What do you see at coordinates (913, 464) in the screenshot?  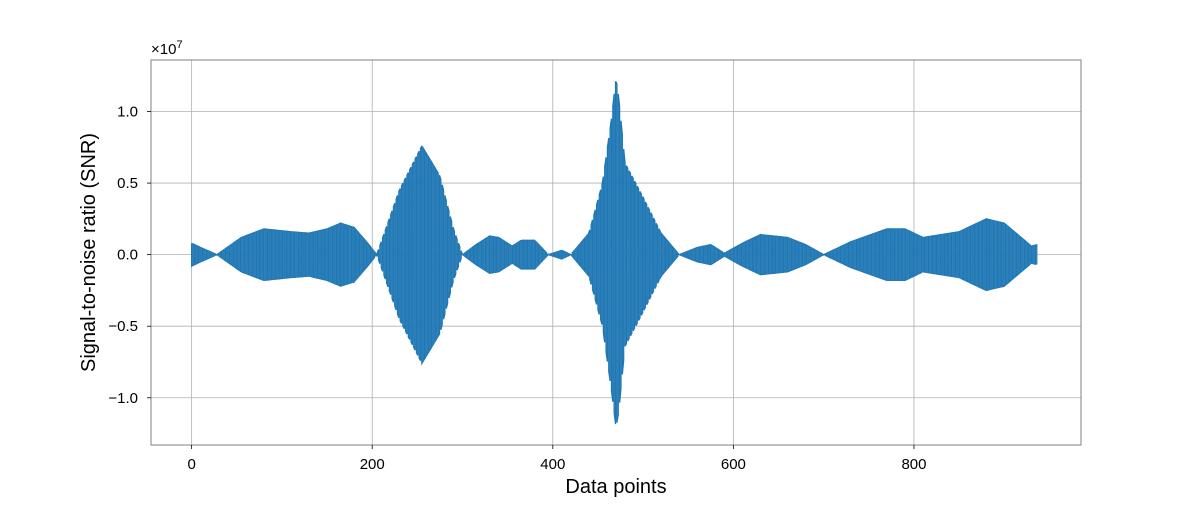 I see `x-tick-label: 800` at bounding box center [913, 464].